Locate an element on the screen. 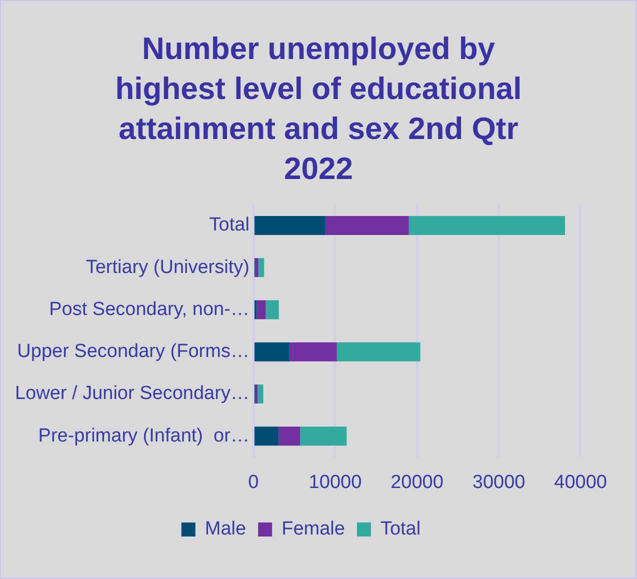 This screenshot has width=637, height=579. x-tick-label: 10000 is located at coordinates (335, 482).